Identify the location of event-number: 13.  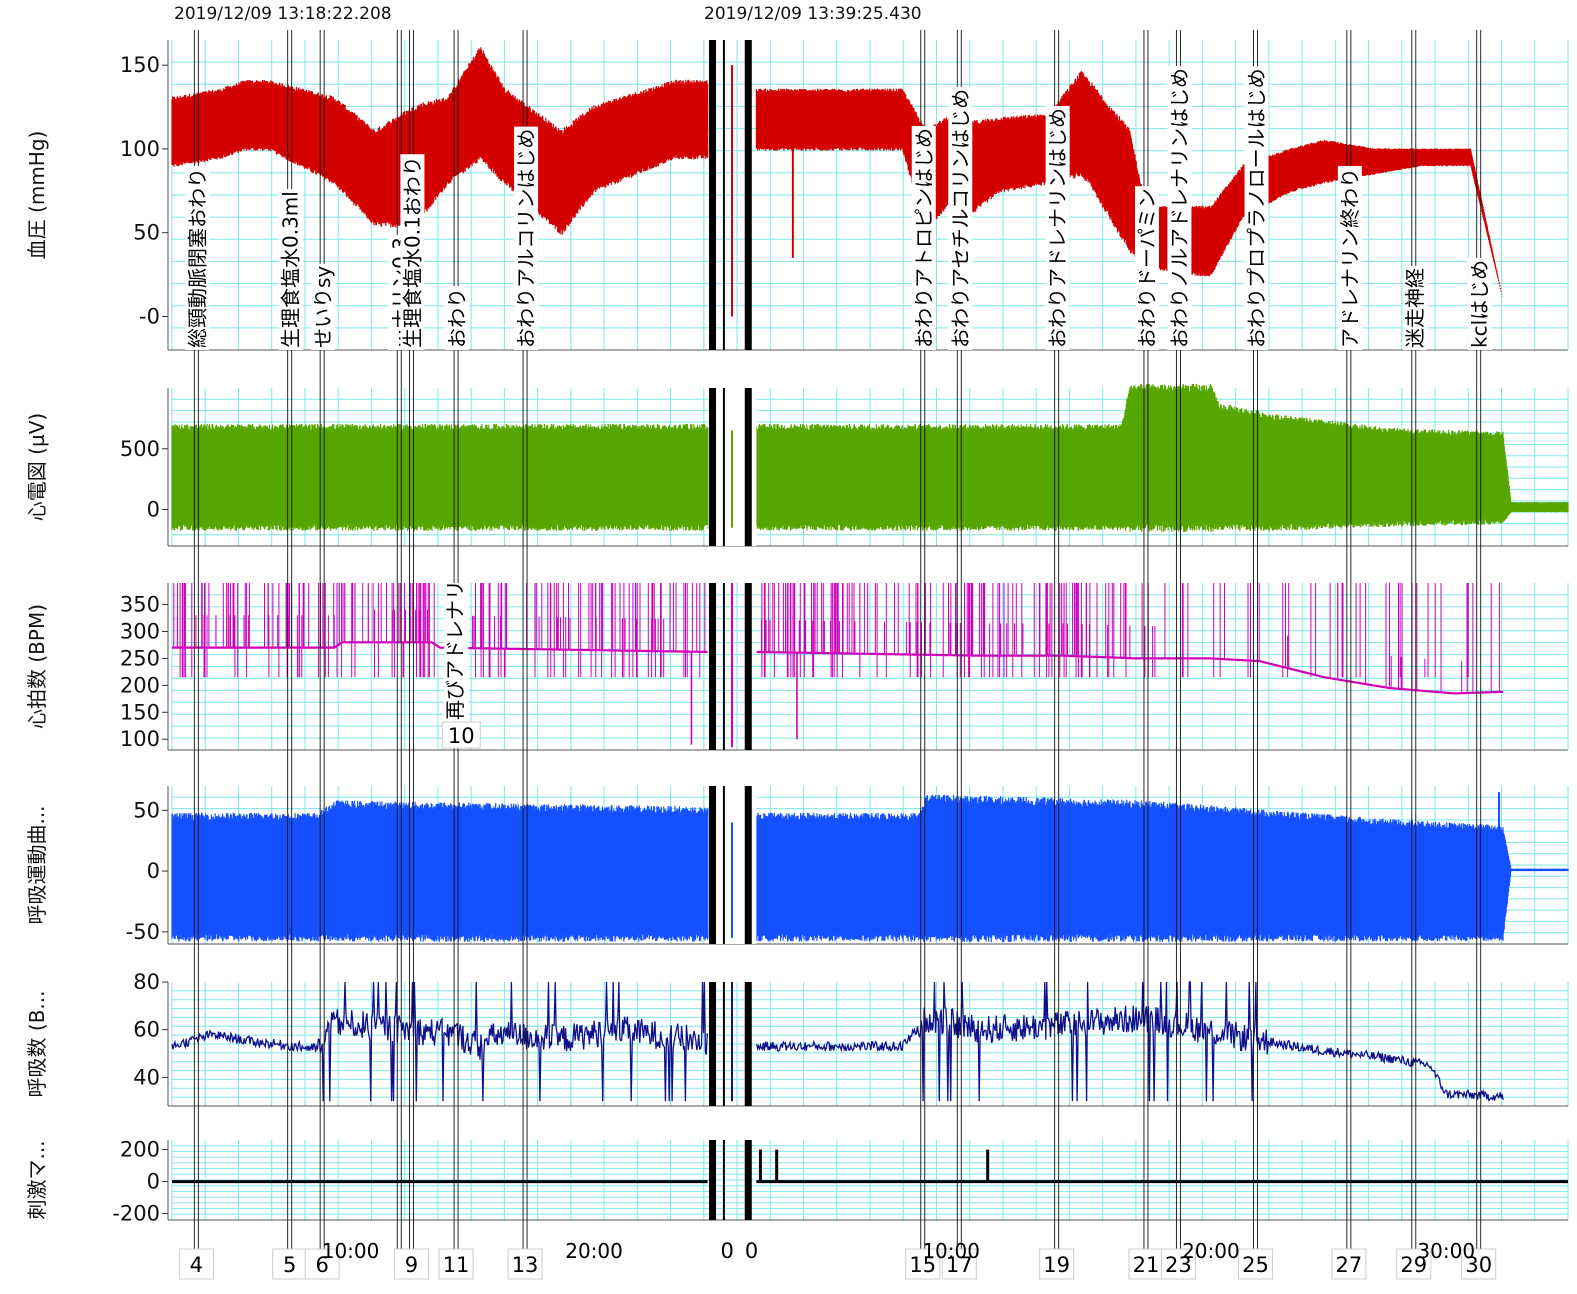
(525, 1265).